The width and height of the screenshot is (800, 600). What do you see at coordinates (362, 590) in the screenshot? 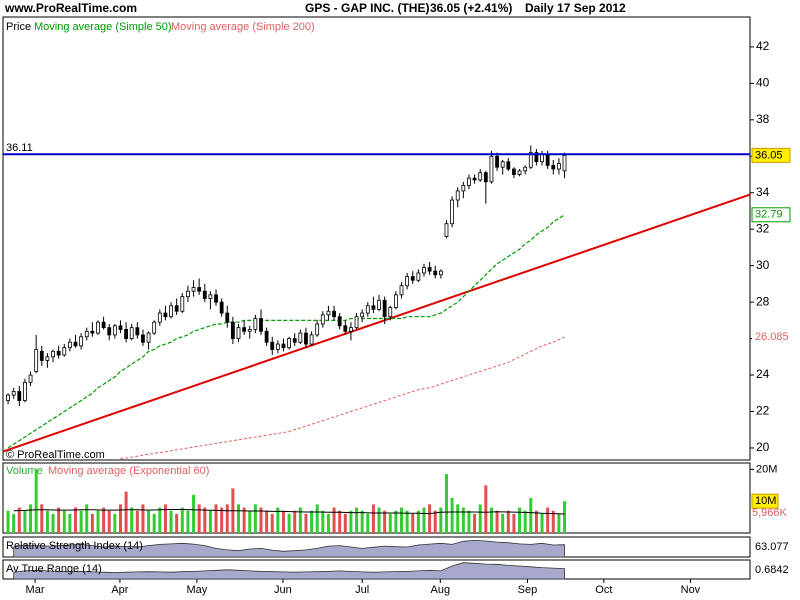
I see `x-tick-label: Jul` at bounding box center [362, 590].